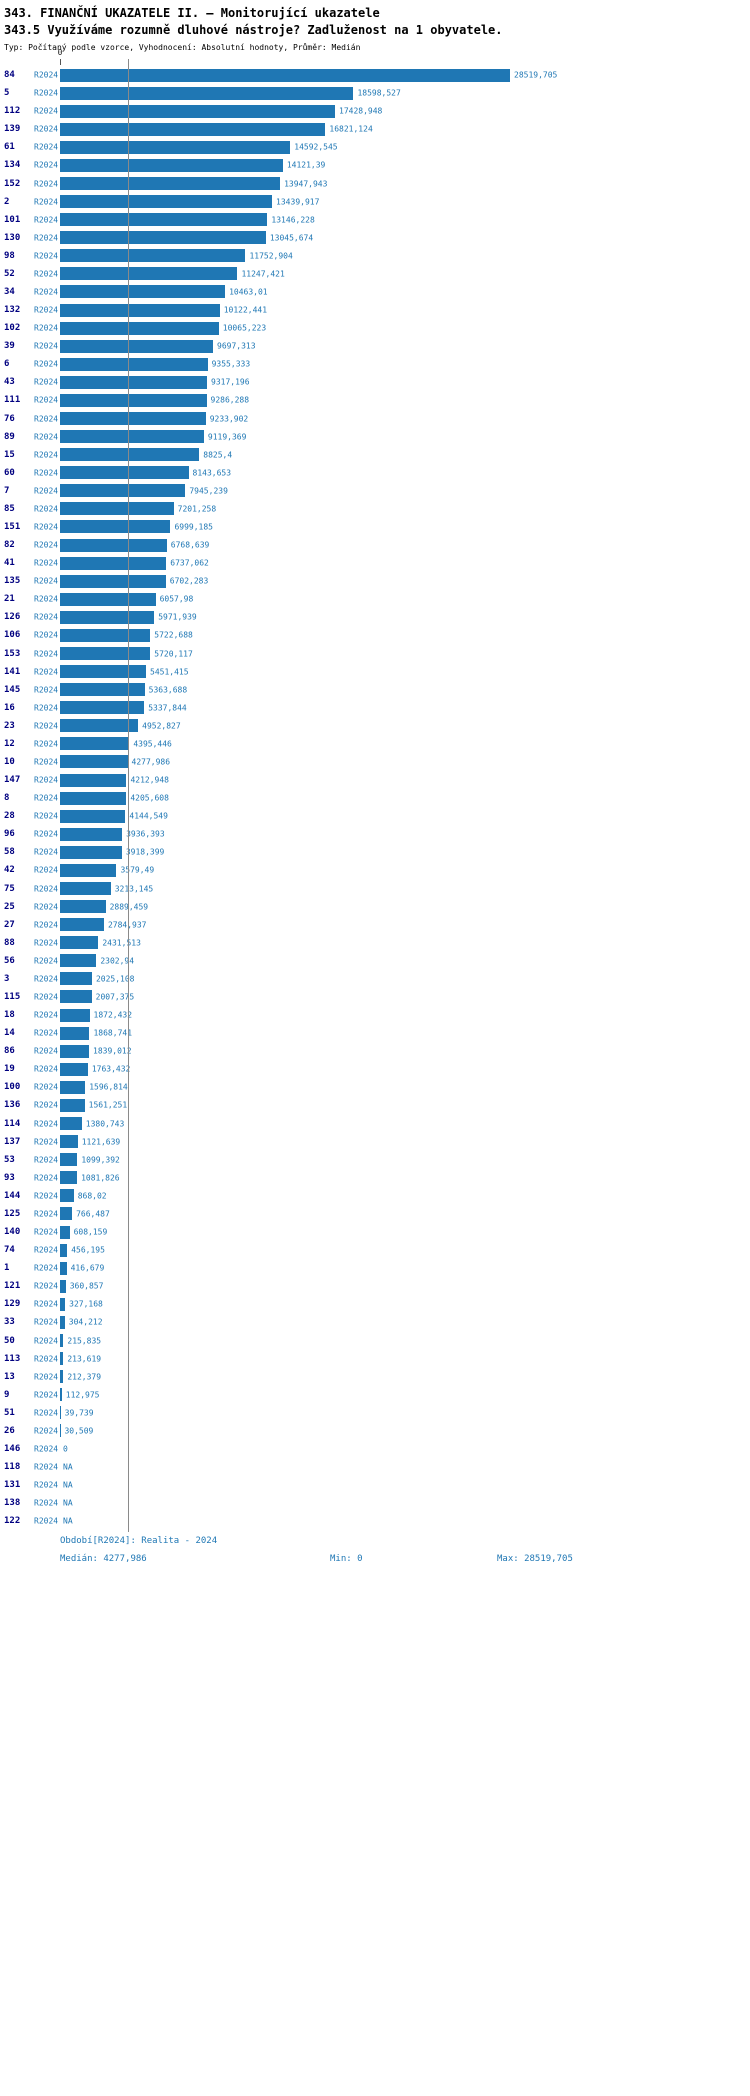 The image size is (750, 2096). What do you see at coordinates (375, 310) in the screenshot?
I see `chart-row: 132 R2024 10122,441` at bounding box center [375, 310].